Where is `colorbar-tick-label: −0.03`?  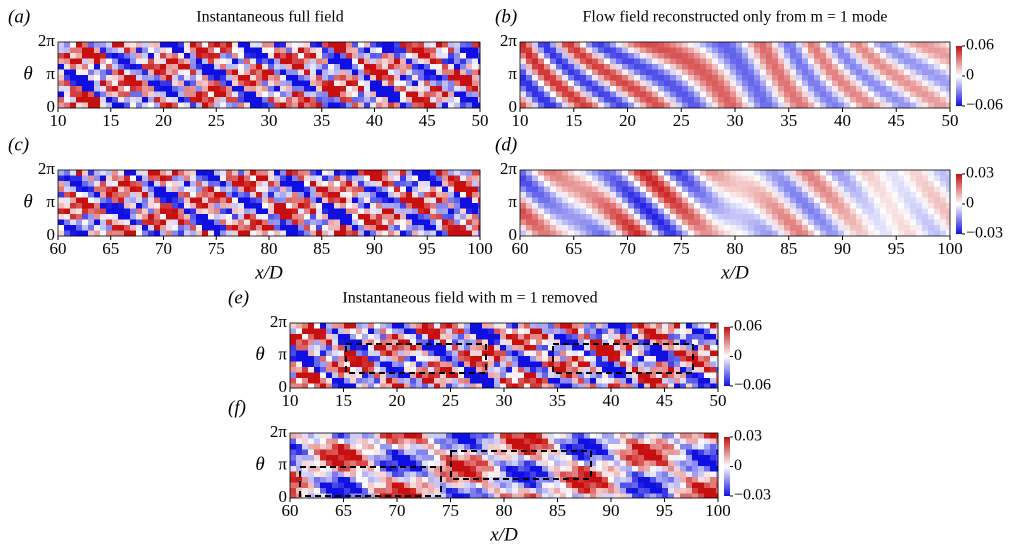 colorbar-tick-label: −0.03 is located at coordinates (984, 233).